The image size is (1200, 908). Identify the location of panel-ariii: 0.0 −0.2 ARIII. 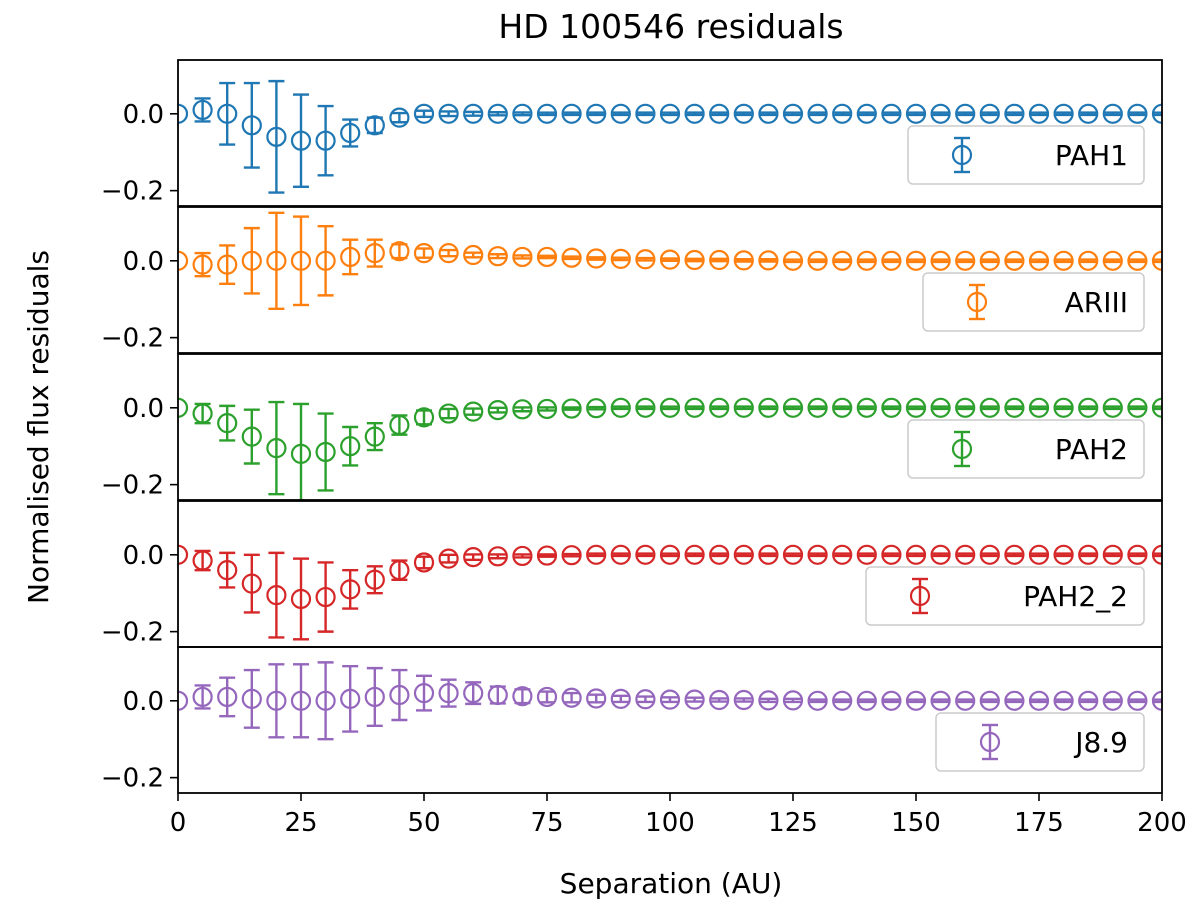
(632, 280).